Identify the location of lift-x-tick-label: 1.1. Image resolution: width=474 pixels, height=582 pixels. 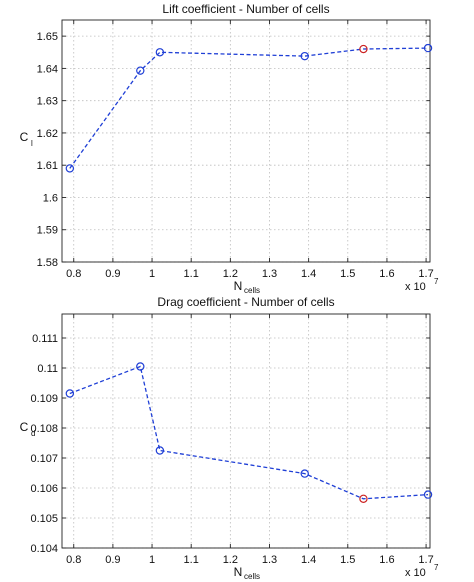
(191, 274).